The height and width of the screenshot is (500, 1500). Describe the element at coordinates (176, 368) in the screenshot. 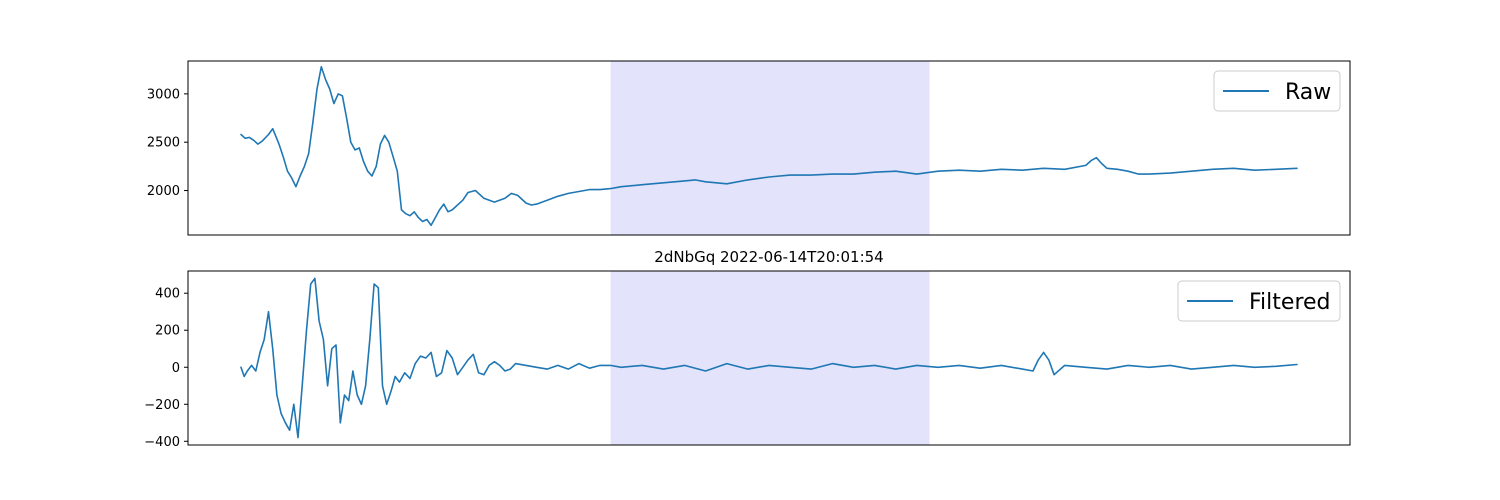

I see `filtered-ytick-label-2: 0` at that location.